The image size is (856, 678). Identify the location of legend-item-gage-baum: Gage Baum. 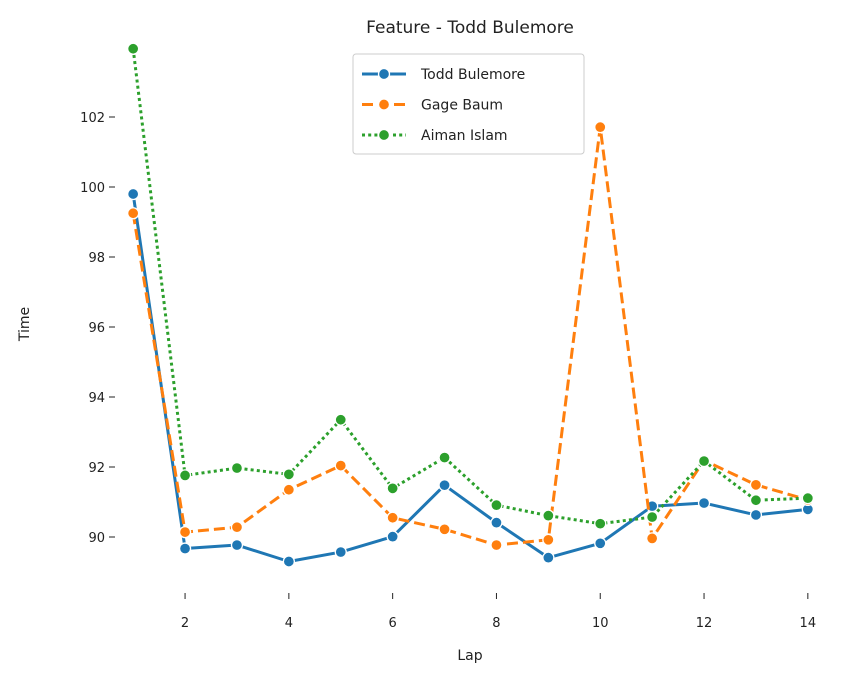
(432, 106).